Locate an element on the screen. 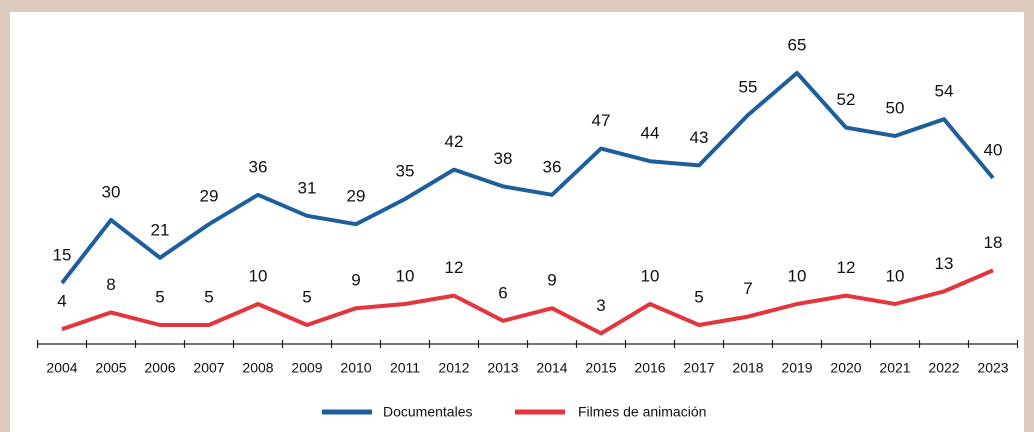 The image size is (1034, 432). data-label: 6 is located at coordinates (502, 292).